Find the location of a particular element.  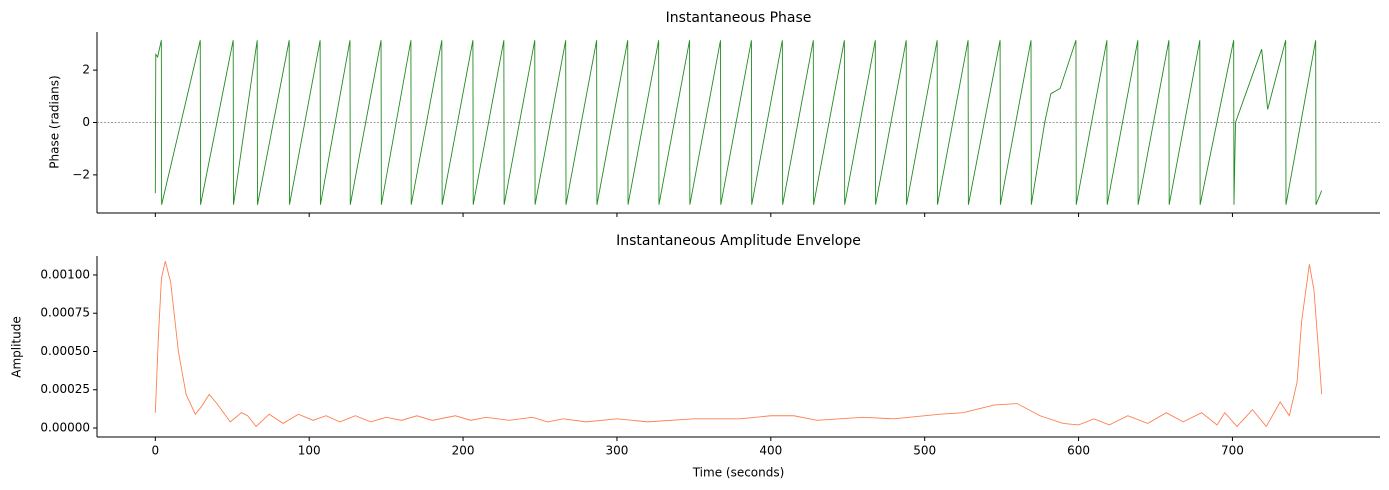

x-tick-label: 100 is located at coordinates (309, 451).